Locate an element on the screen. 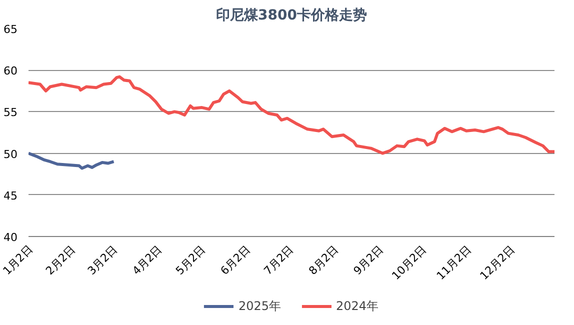 The width and height of the screenshot is (574, 325). y-tick-label: 50 is located at coordinates (11, 154).